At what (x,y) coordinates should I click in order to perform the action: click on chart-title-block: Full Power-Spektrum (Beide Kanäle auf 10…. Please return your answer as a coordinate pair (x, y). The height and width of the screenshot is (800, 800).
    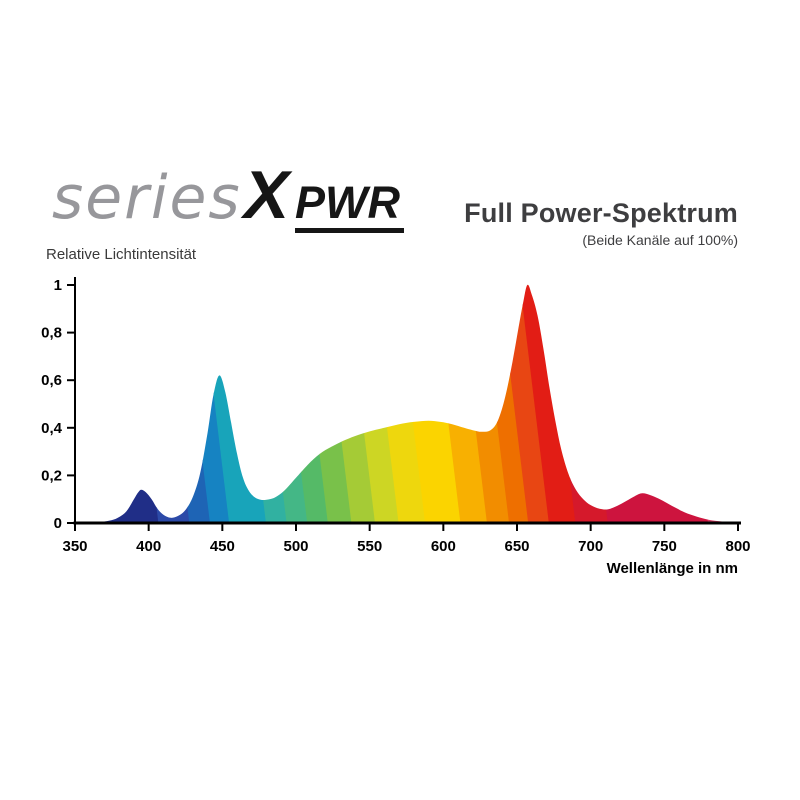
    Looking at the image, I should click on (601, 223).